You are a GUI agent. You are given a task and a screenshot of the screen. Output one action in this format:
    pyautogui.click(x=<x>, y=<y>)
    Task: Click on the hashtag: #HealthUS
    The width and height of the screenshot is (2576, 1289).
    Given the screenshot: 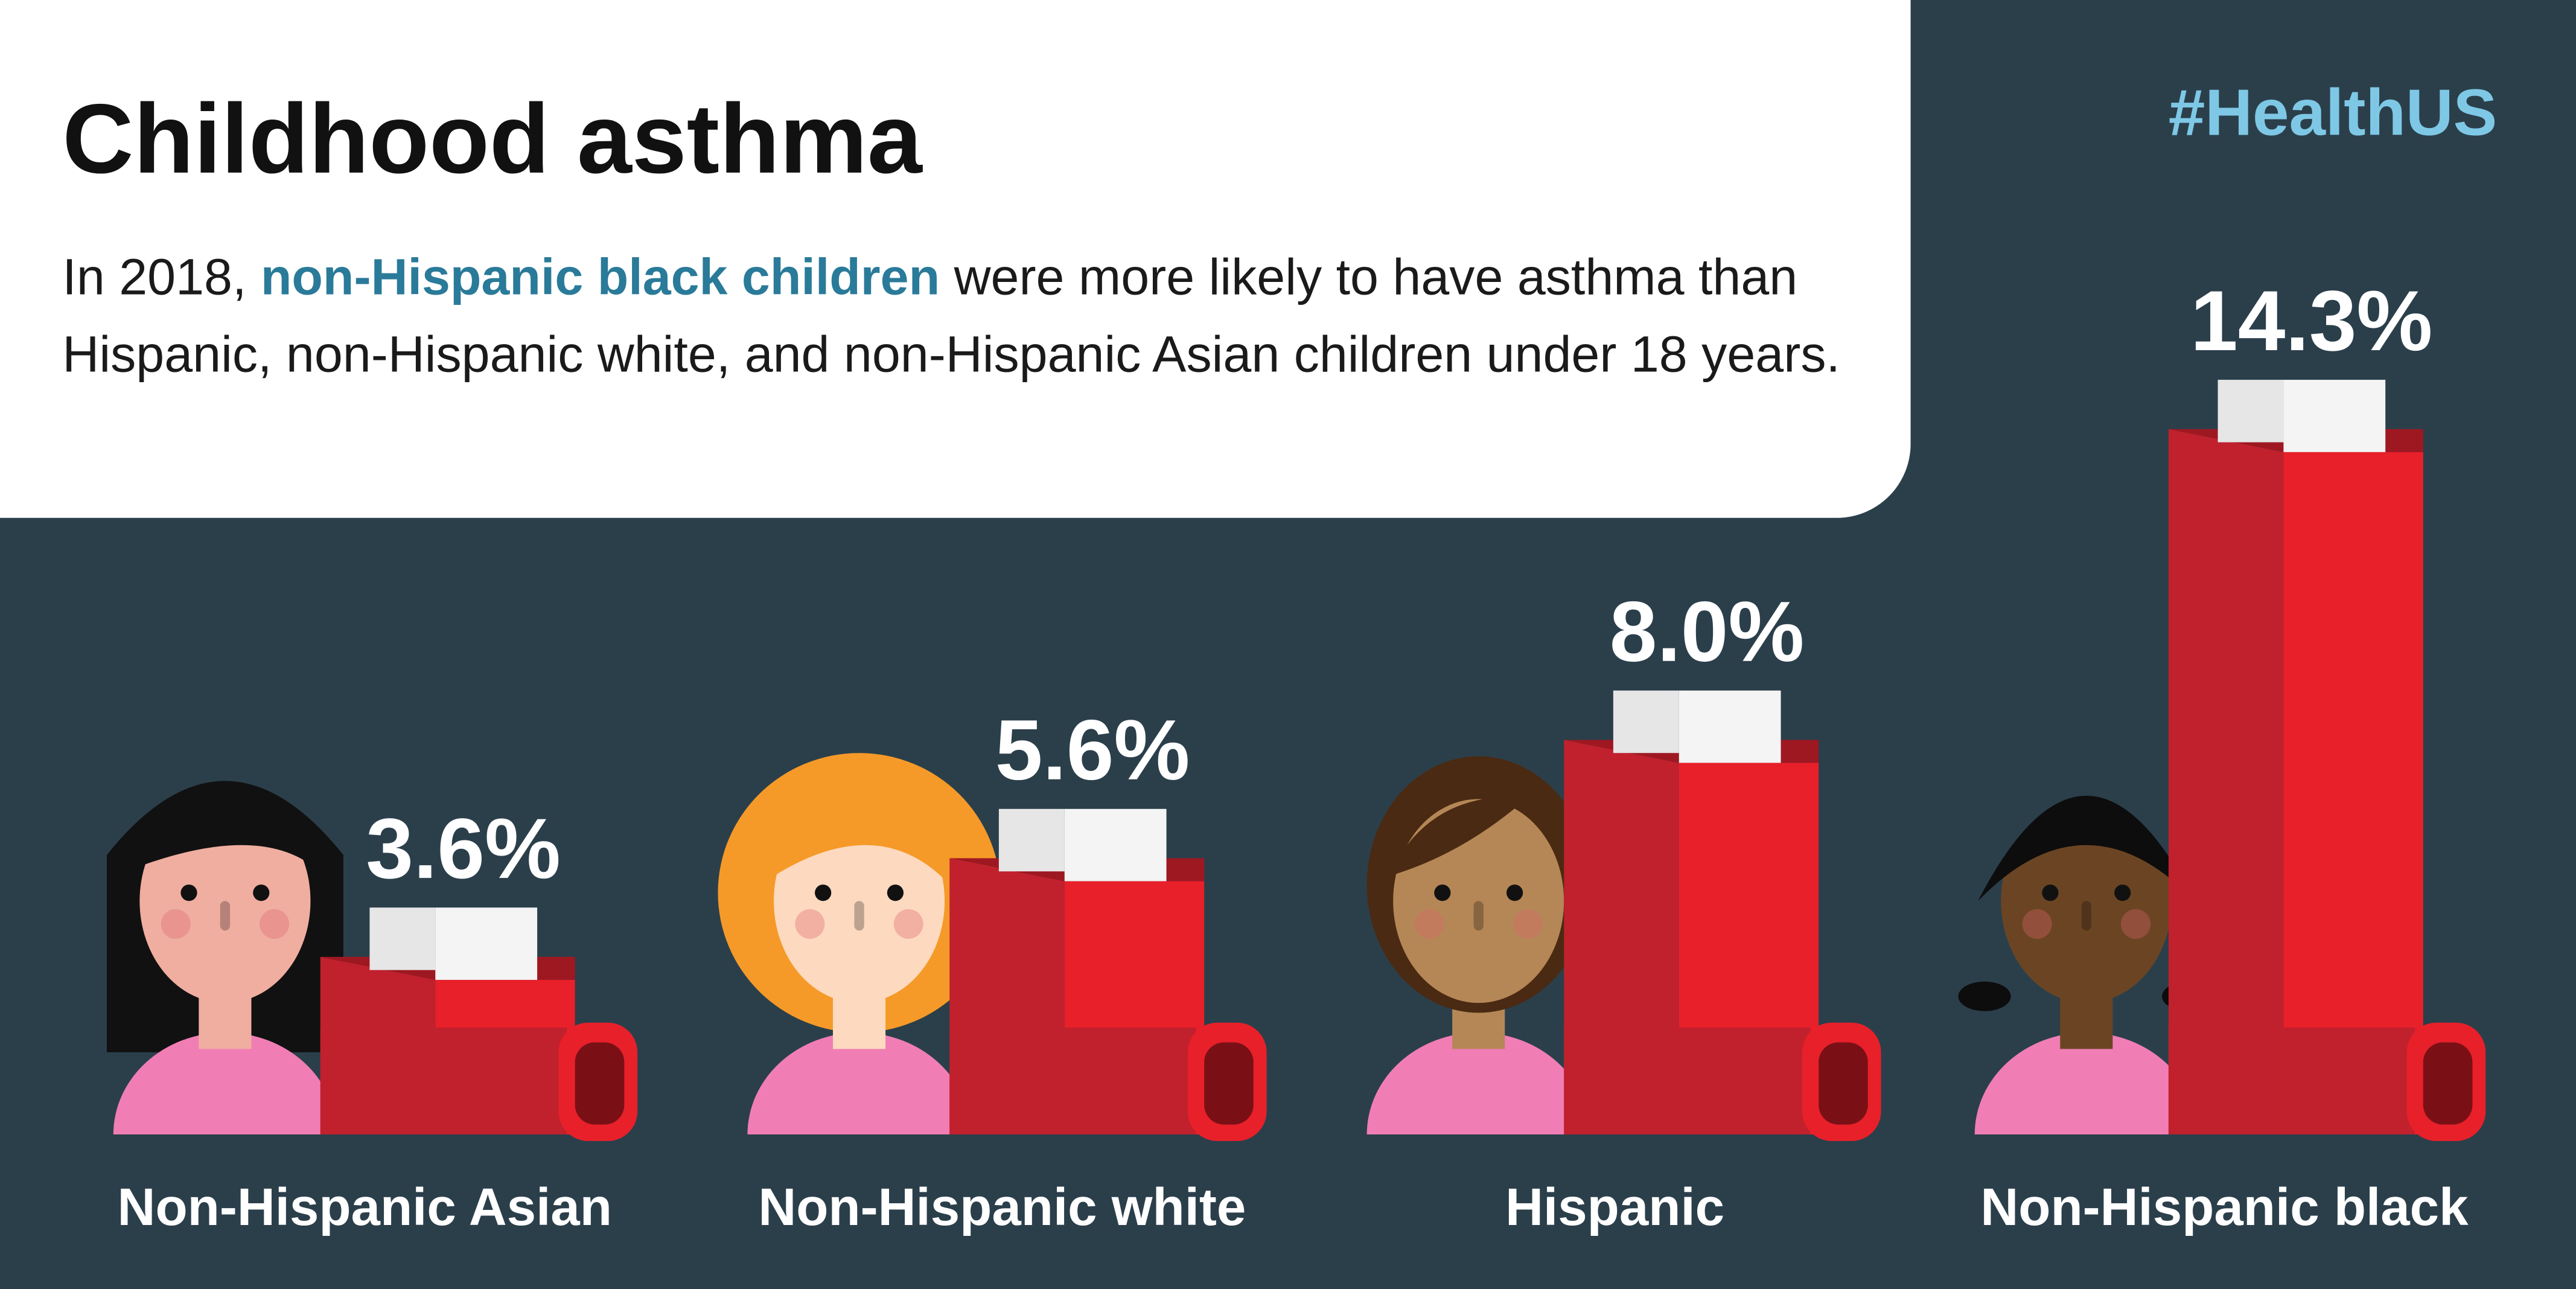 What is the action you would take?
    pyautogui.click(x=2333, y=112)
    